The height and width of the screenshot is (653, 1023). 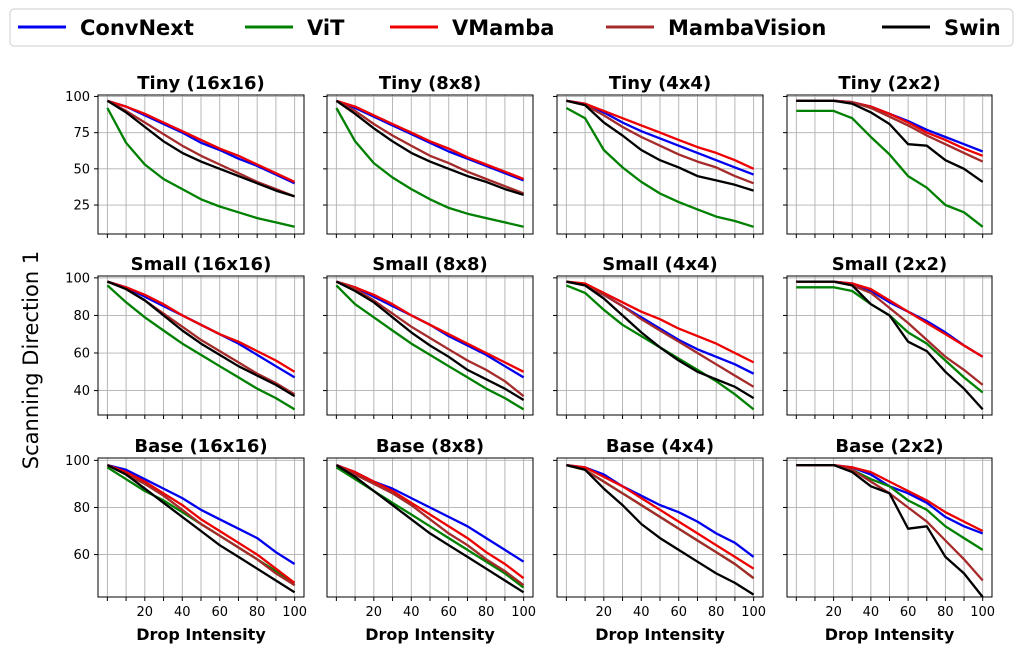 I want to click on panel-base-8x8-series, so click(x=430, y=529).